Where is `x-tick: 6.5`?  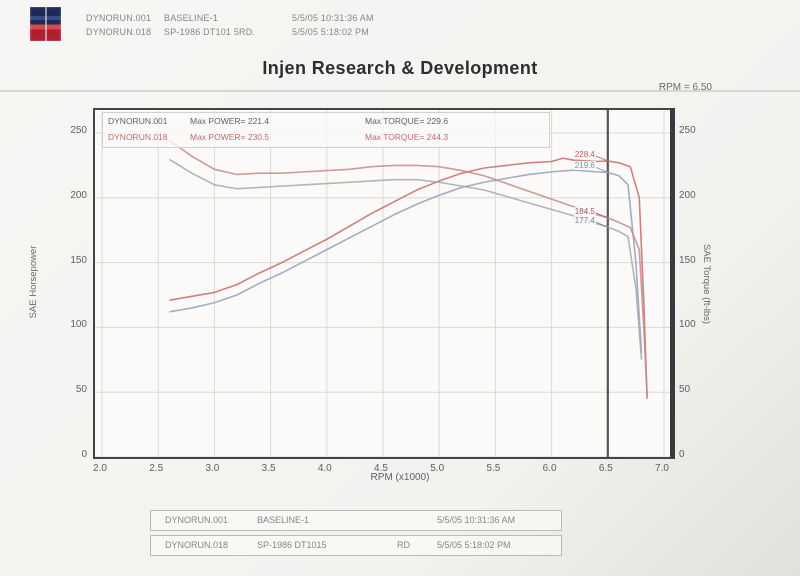 x-tick: 6.5 is located at coordinates (605, 468).